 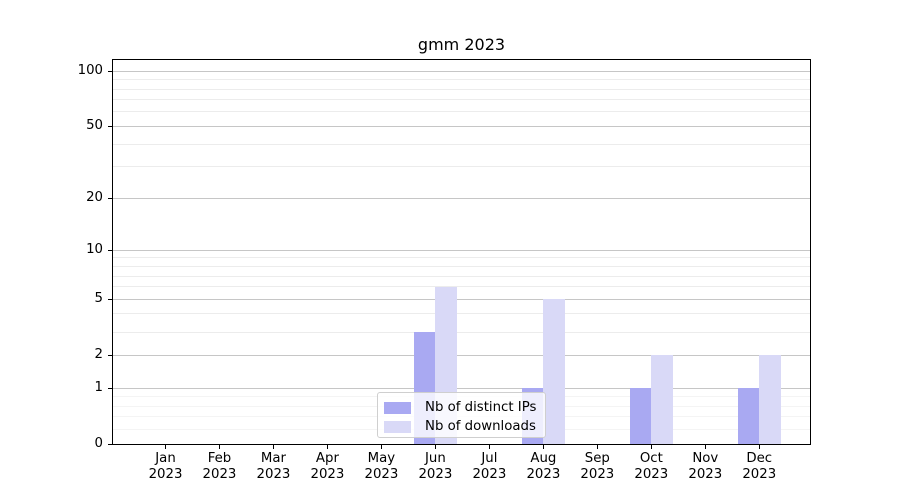 I want to click on legend: Nb of distinct IPs Nb of downloads, so click(x=461, y=415).